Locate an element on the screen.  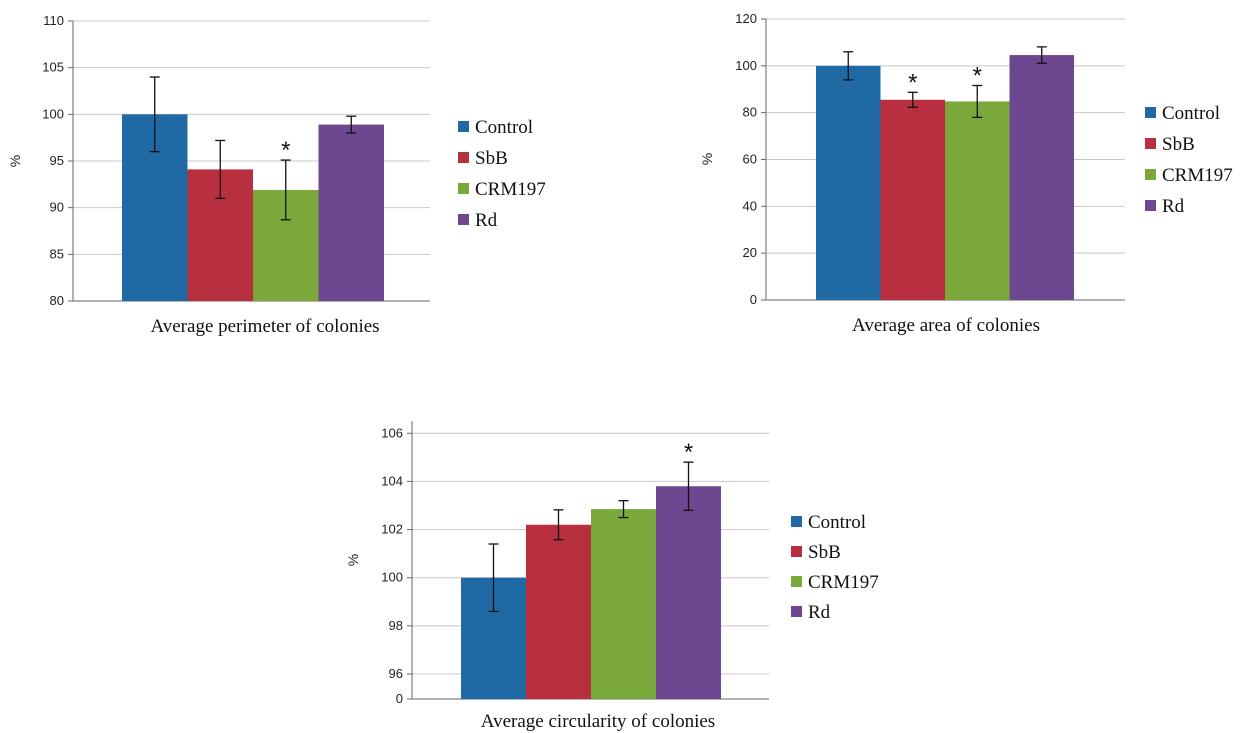
y-tick-label: 60 is located at coordinates (750, 159).